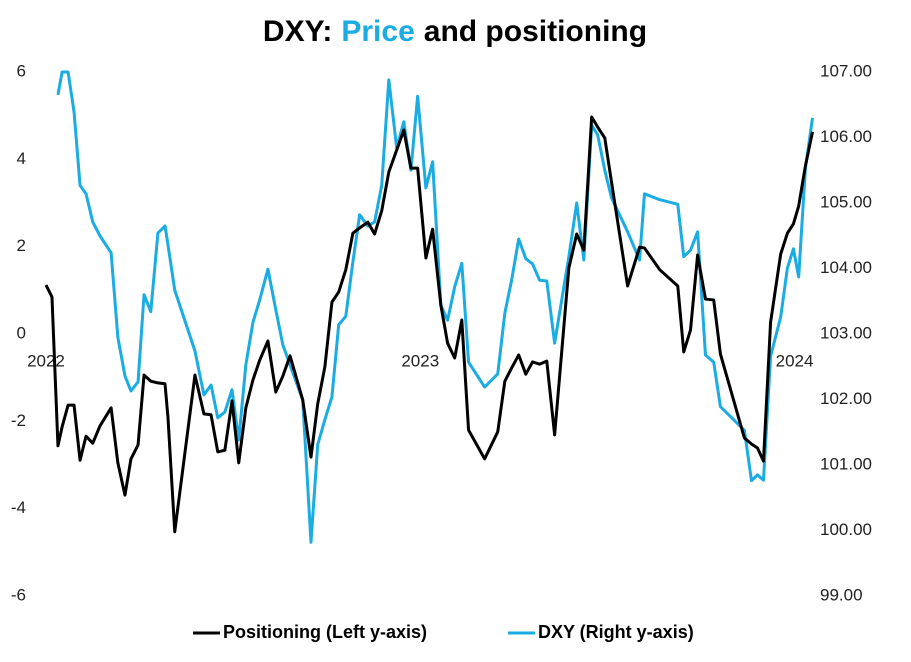  I want to click on y2-tick-label: 105.00, so click(846, 201).